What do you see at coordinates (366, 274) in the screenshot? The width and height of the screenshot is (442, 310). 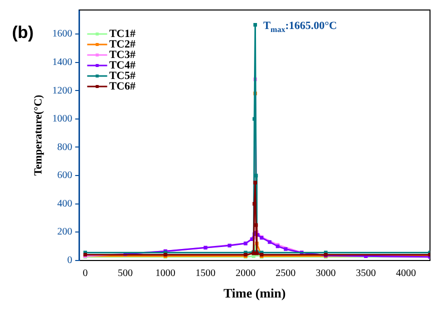 I see `x-tick-label: 3500` at bounding box center [366, 274].